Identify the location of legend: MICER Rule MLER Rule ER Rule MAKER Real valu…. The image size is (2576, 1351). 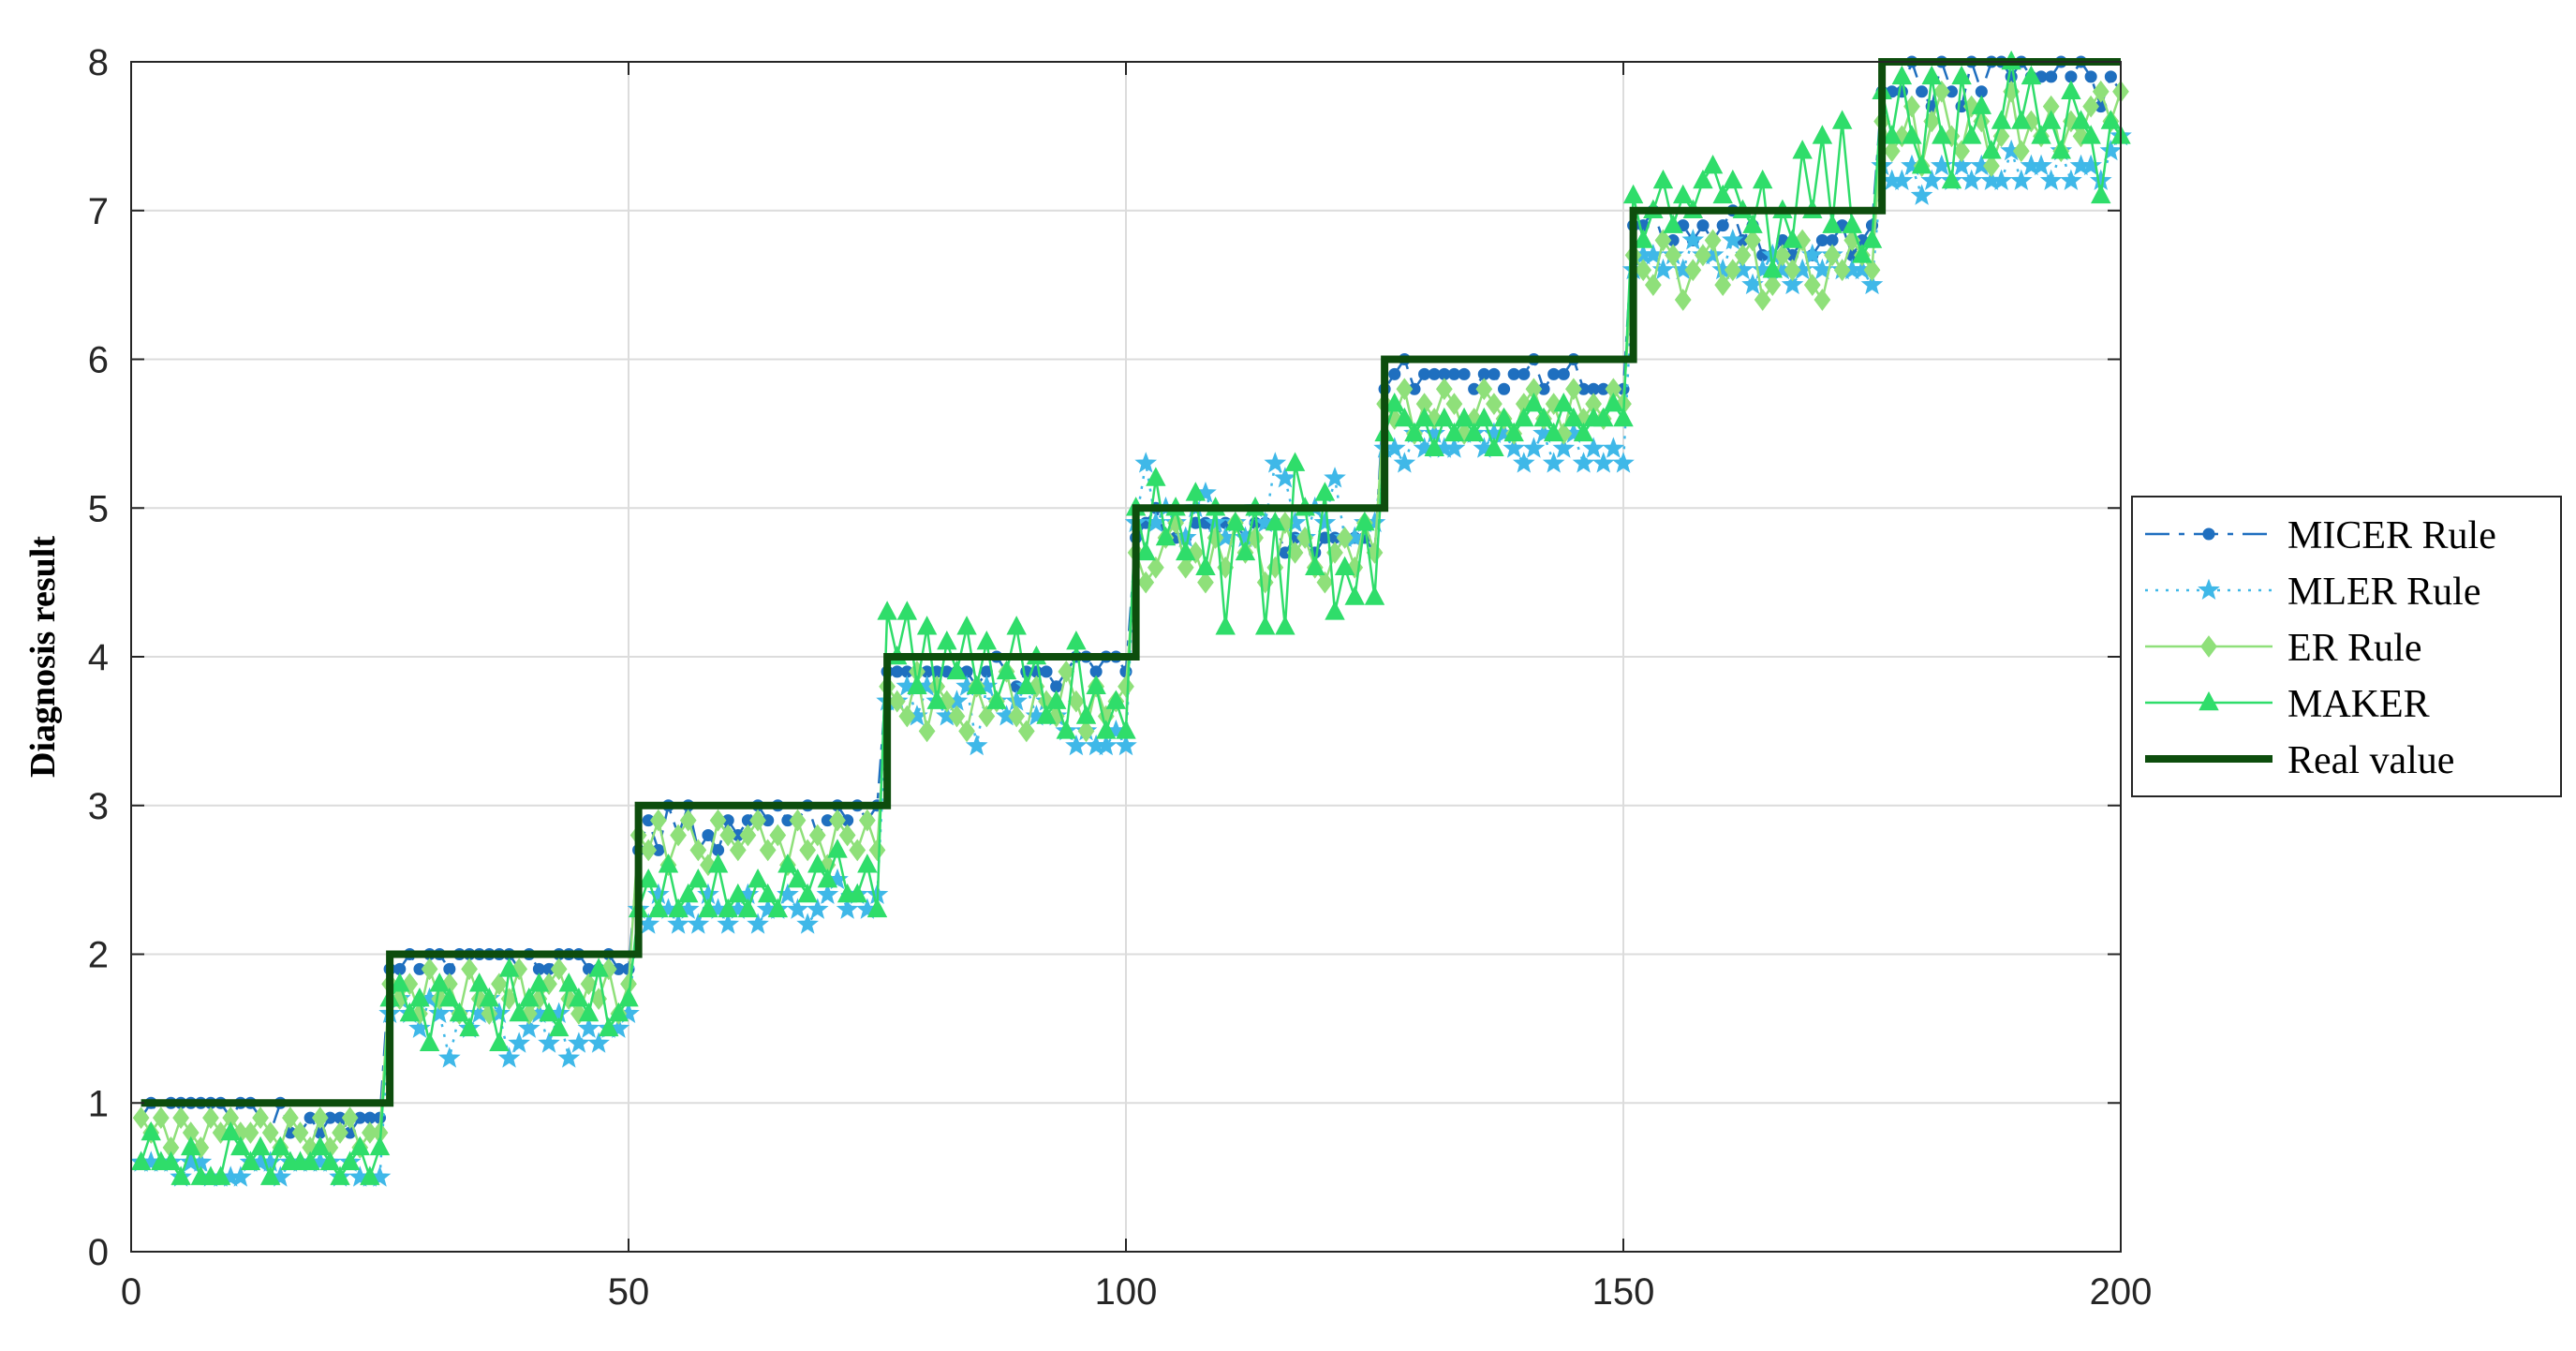
(2347, 646).